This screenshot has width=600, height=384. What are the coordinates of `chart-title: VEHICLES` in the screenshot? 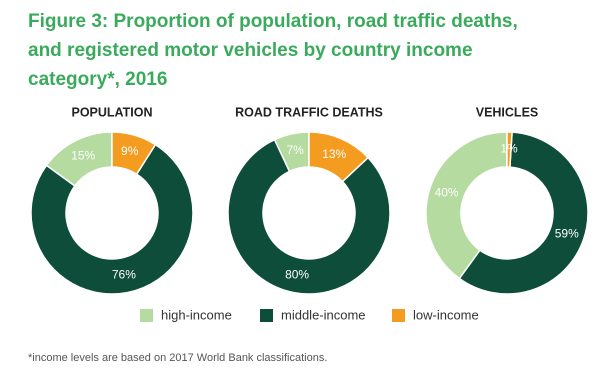 It's located at (507, 112).